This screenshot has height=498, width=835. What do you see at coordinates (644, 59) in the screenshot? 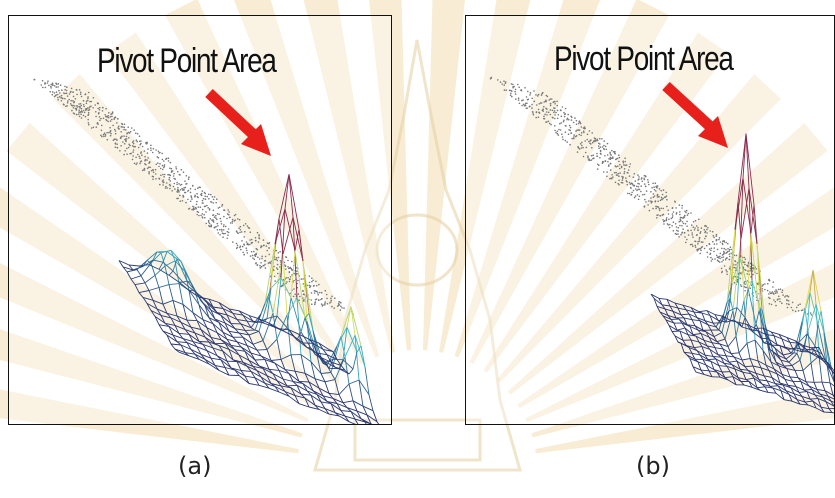
I see `annotation-label-b: Pivot Point Area` at bounding box center [644, 59].